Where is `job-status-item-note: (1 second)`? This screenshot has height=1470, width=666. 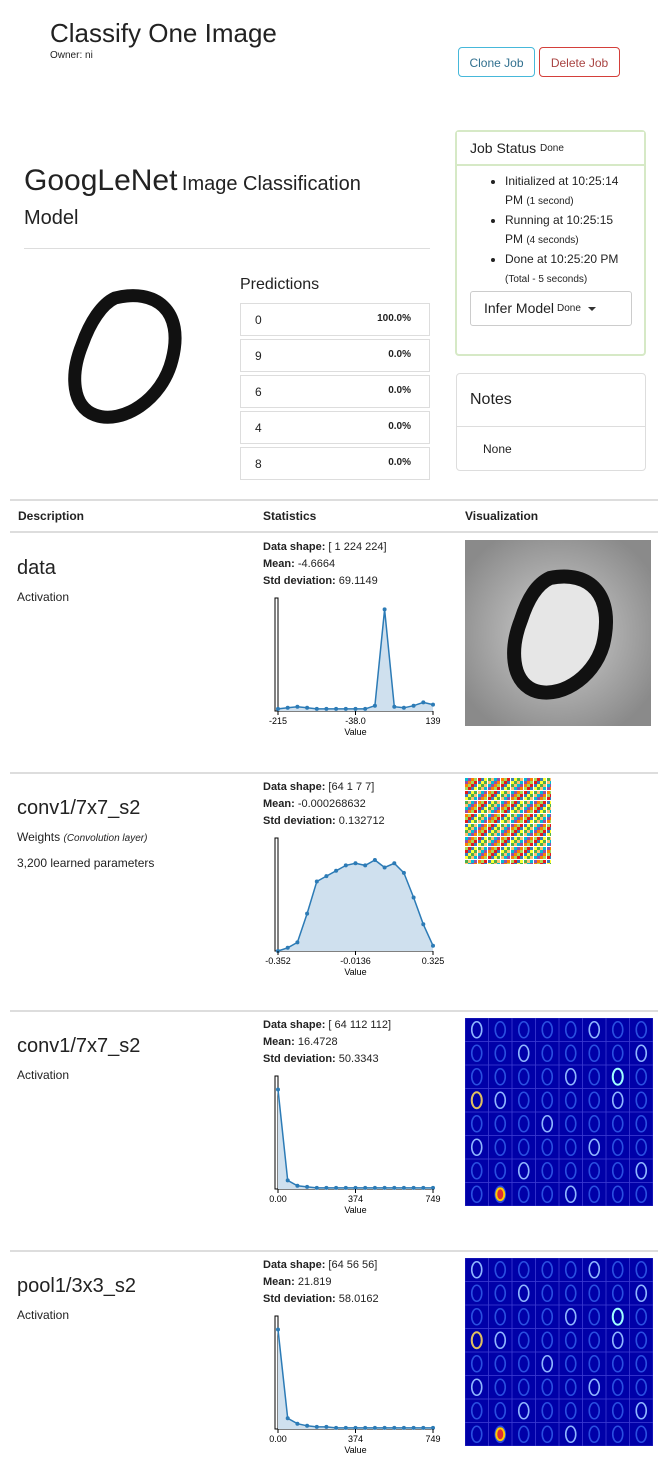
job-status-item-note: (1 second) is located at coordinates (550, 201).